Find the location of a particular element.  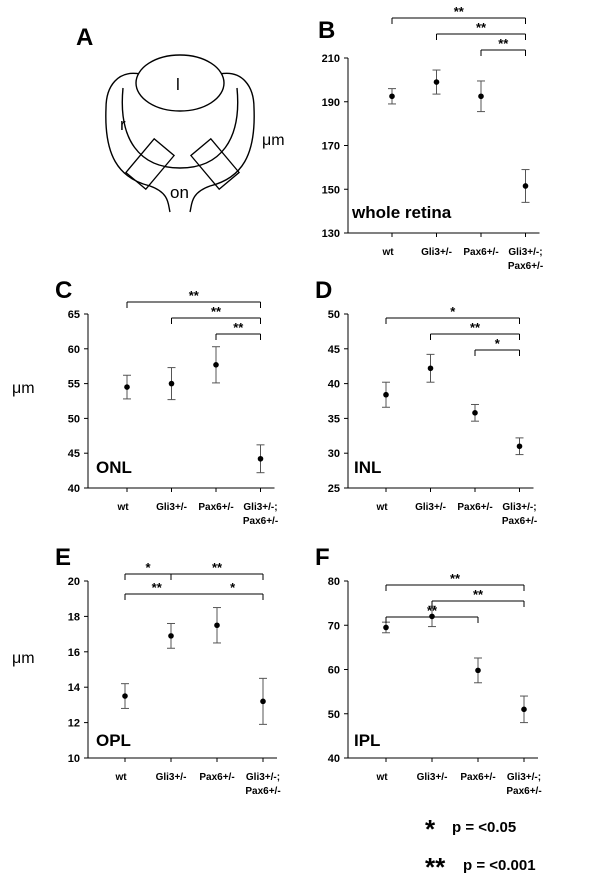

y-tick-label-c: 65 is located at coordinates (74, 315).